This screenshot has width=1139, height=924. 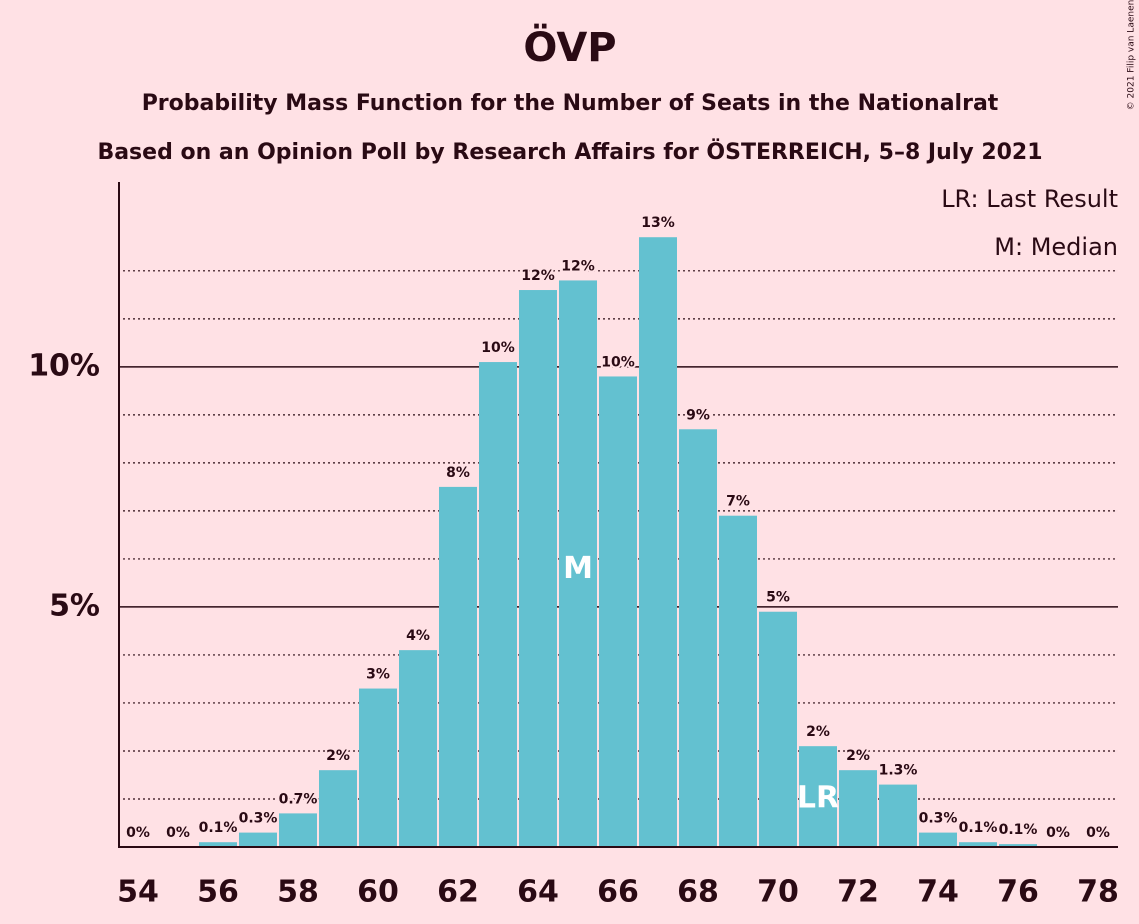 I want to click on y-tick-label: 5%, so click(x=74, y=605).